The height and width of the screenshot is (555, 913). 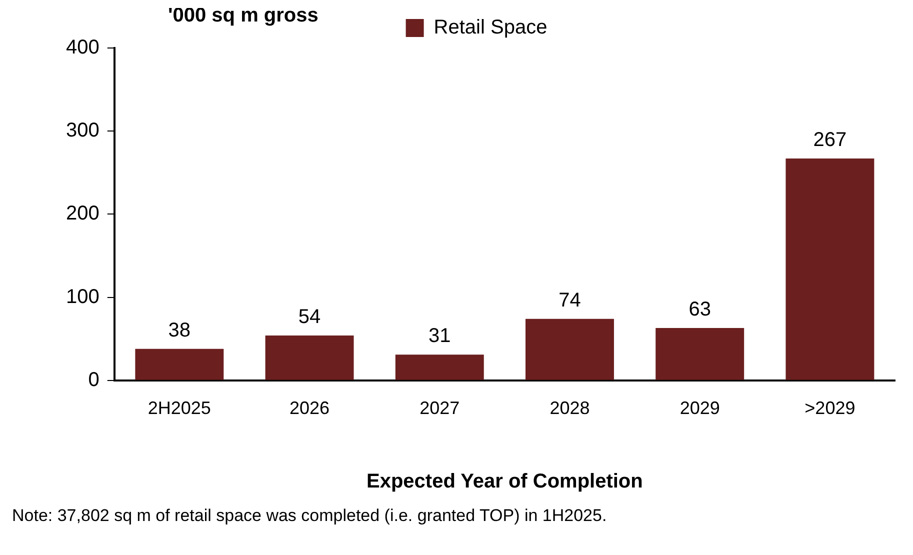 What do you see at coordinates (83, 131) in the screenshot?
I see `y-tick-label: 300` at bounding box center [83, 131].